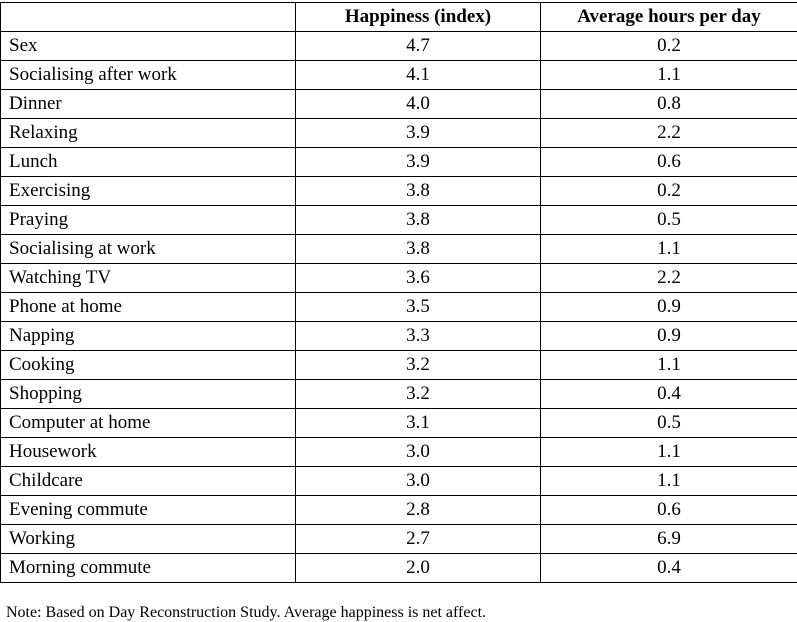 The height and width of the screenshot is (622, 797). Describe the element at coordinates (148, 452) in the screenshot. I see `activity-cell: Housework` at that location.